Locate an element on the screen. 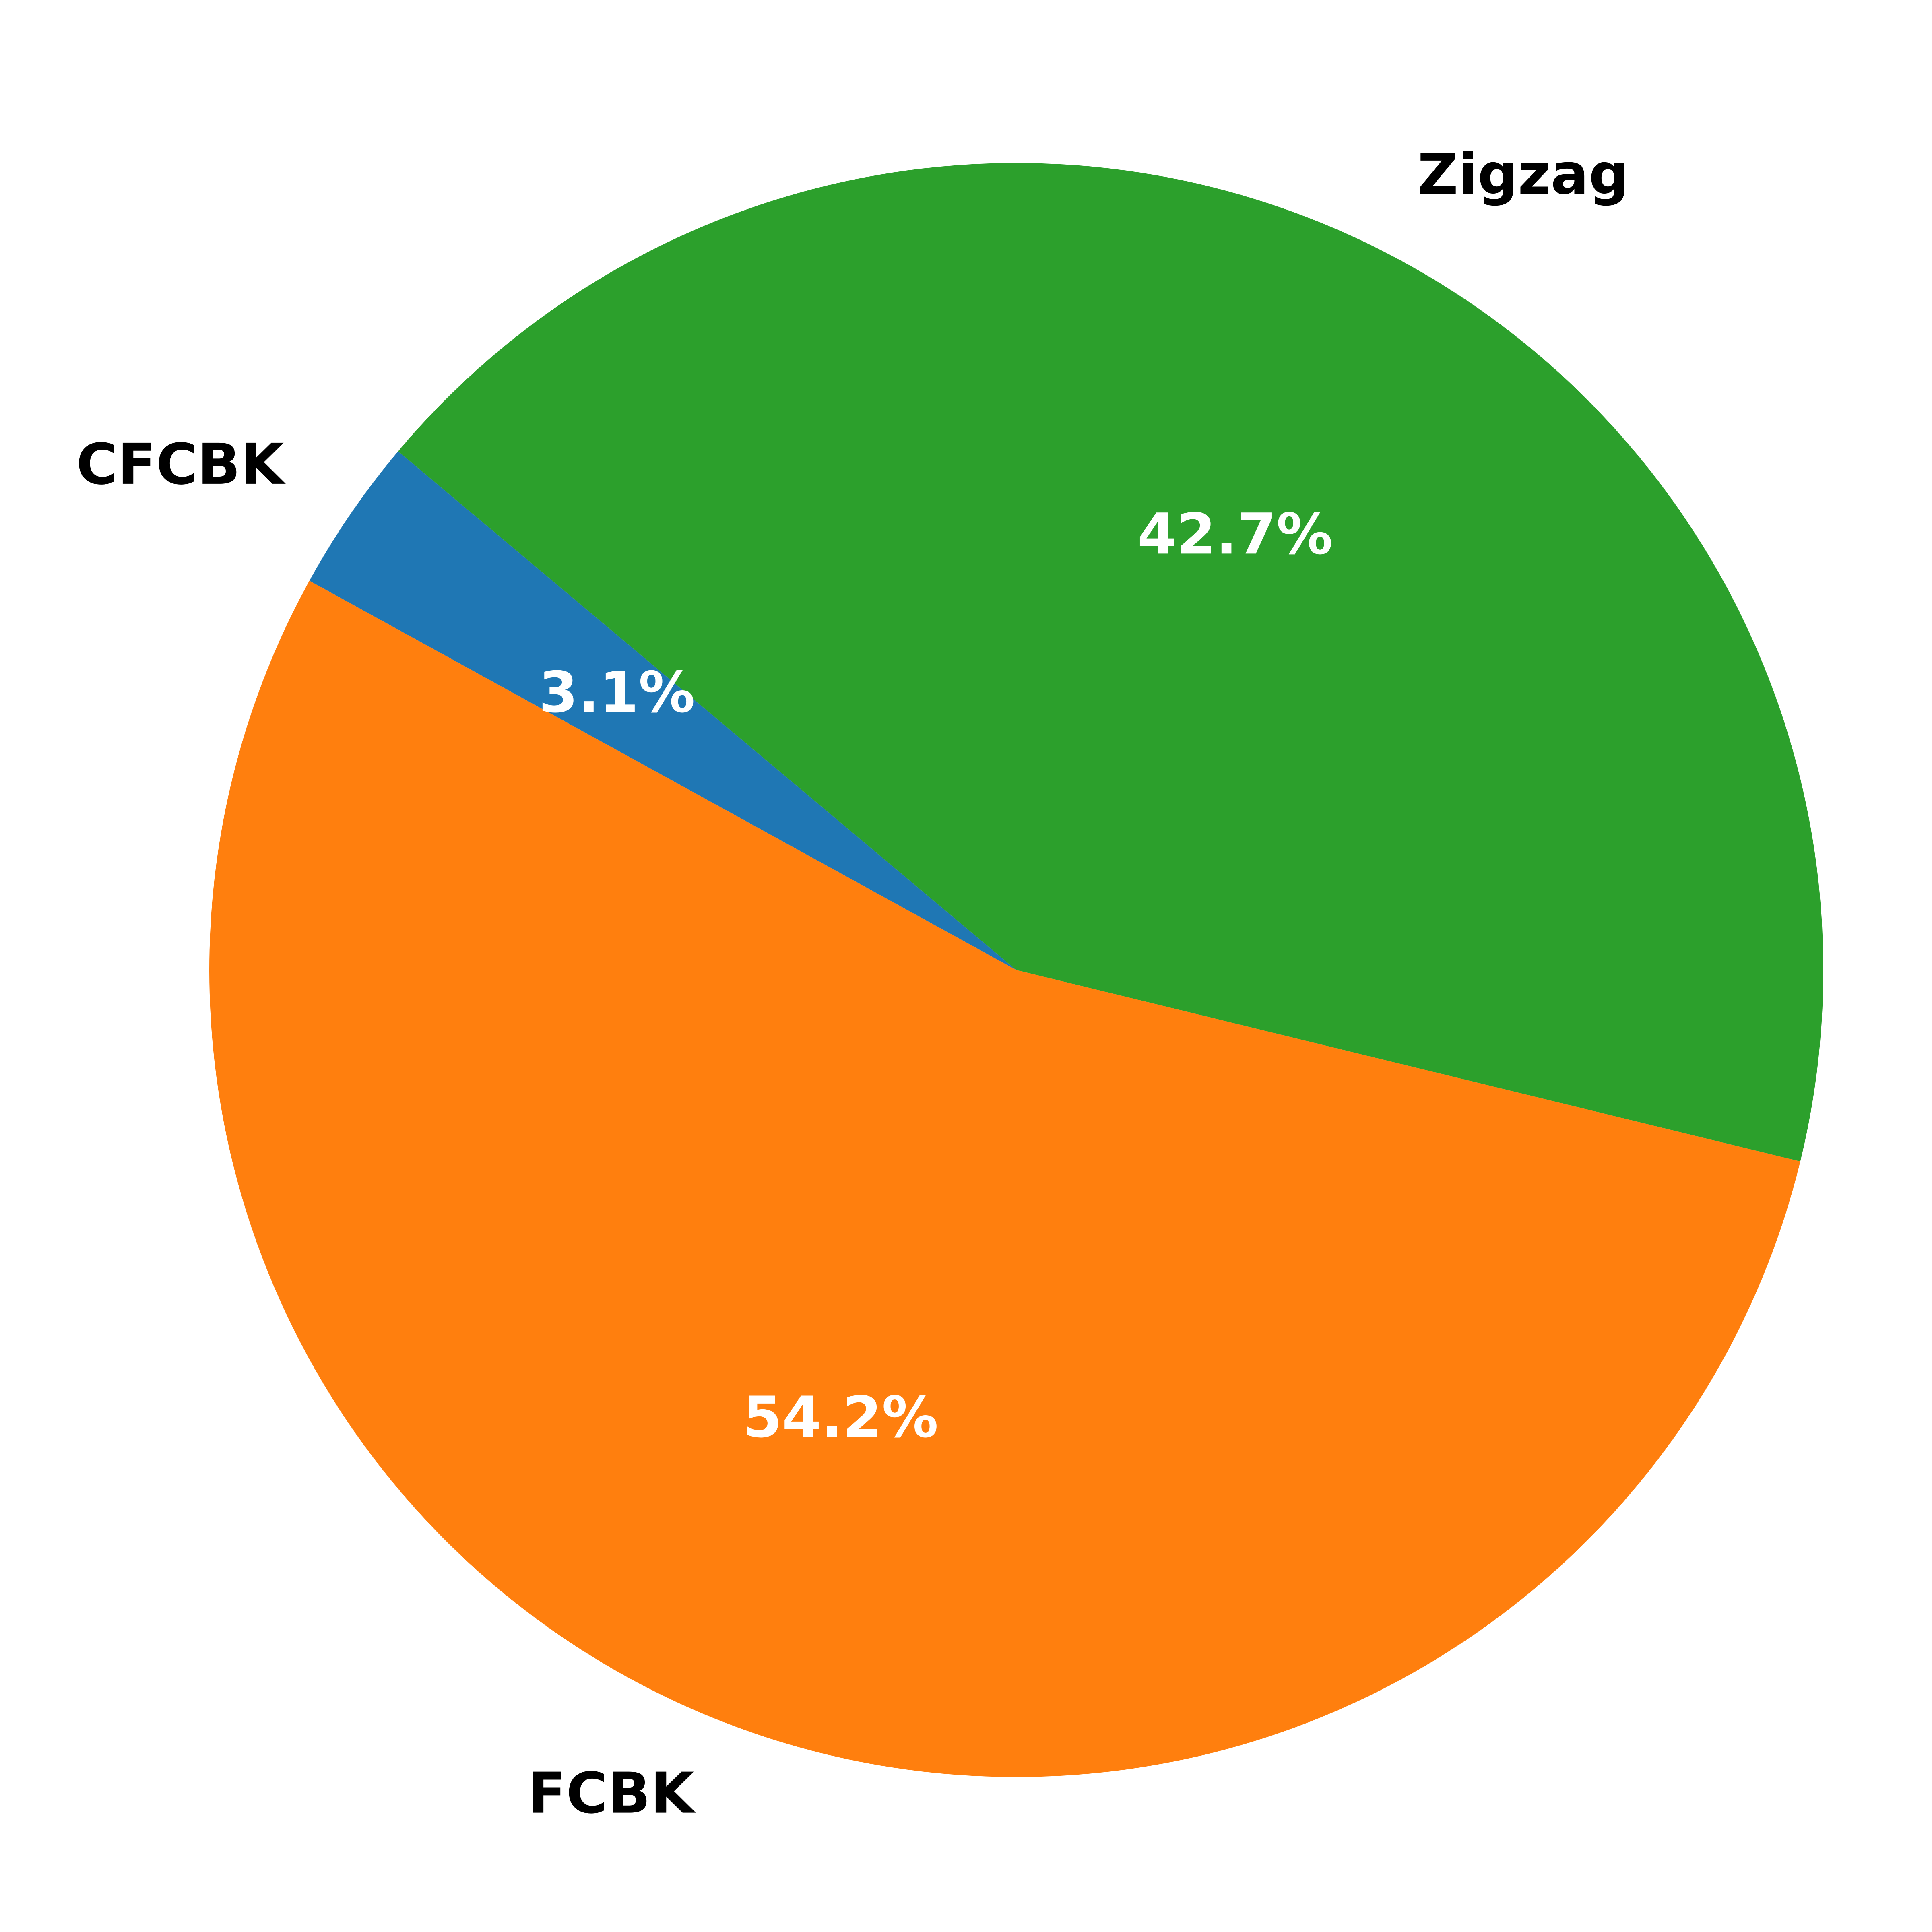 The width and height of the screenshot is (1932, 1932). slice-percent-fcbk: 54.2% is located at coordinates (841, 1418).